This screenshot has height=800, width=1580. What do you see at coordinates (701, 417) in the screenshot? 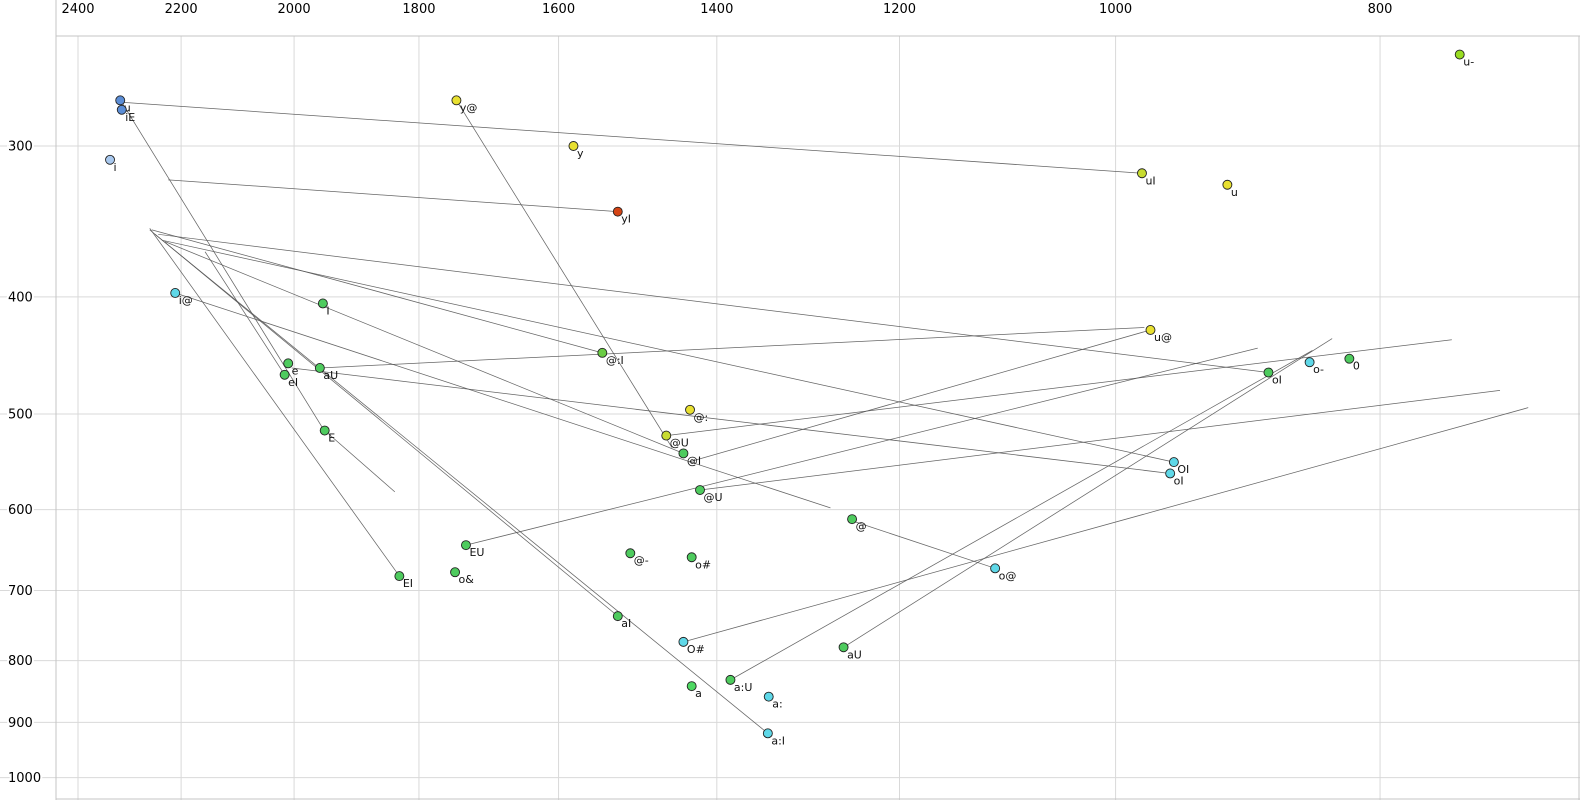
I see `vowel-label: @:` at bounding box center [701, 417].